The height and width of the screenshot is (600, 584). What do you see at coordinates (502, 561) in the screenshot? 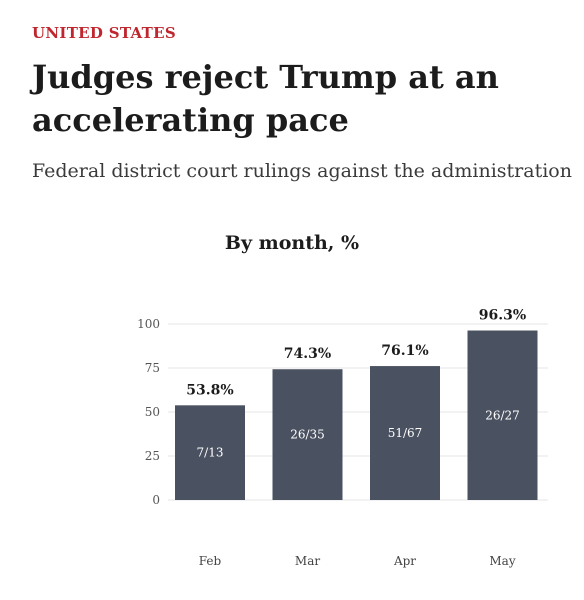
I see `x-category-label: May` at bounding box center [502, 561].